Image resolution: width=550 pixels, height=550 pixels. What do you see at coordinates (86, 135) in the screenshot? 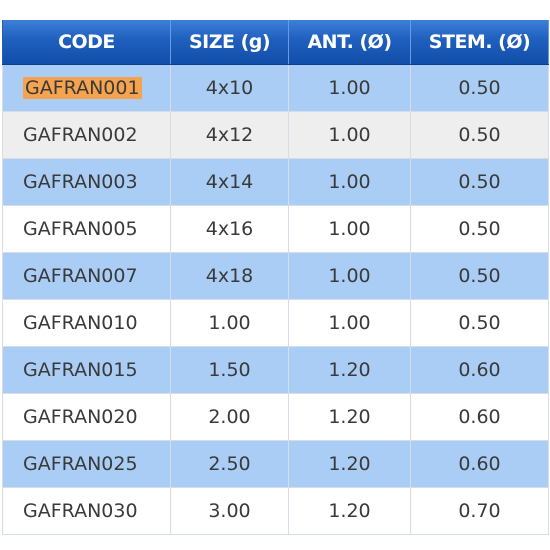
I see `code-cell: GAFRAN002` at bounding box center [86, 135].